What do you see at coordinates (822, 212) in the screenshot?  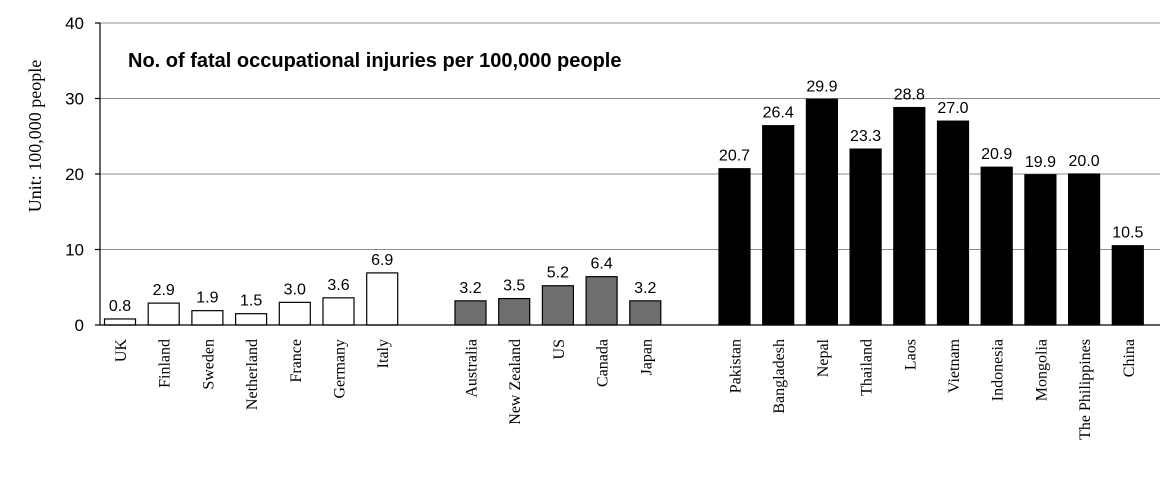 I see `bar-nepal` at bounding box center [822, 212].